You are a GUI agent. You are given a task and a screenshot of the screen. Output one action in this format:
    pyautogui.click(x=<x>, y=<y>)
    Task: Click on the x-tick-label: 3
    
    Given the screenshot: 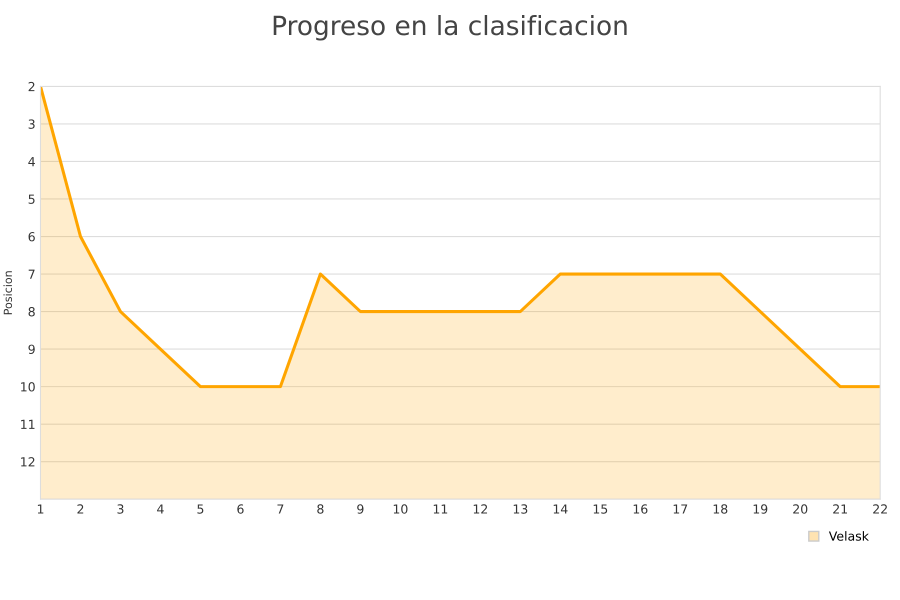 What is the action you would take?
    pyautogui.click(x=120, y=509)
    